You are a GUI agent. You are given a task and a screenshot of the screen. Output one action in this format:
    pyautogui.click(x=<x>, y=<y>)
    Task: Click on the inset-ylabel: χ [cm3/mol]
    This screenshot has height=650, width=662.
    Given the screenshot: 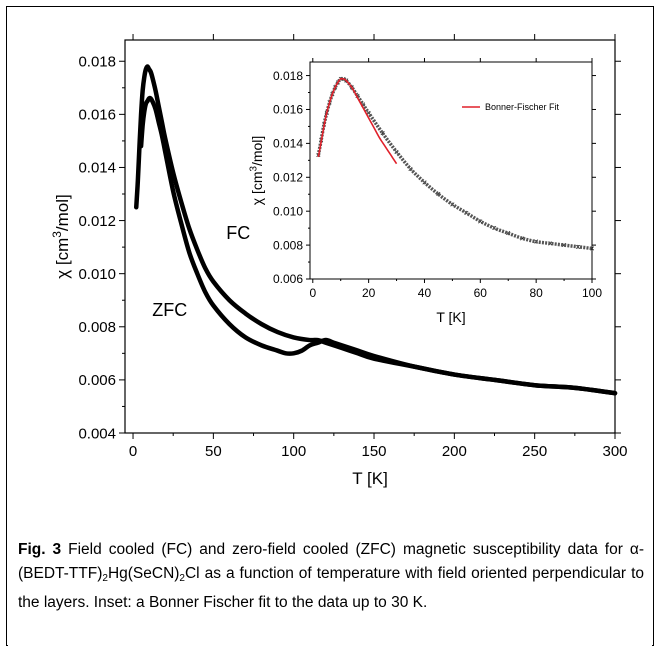 What is the action you would take?
    pyautogui.click(x=256, y=171)
    